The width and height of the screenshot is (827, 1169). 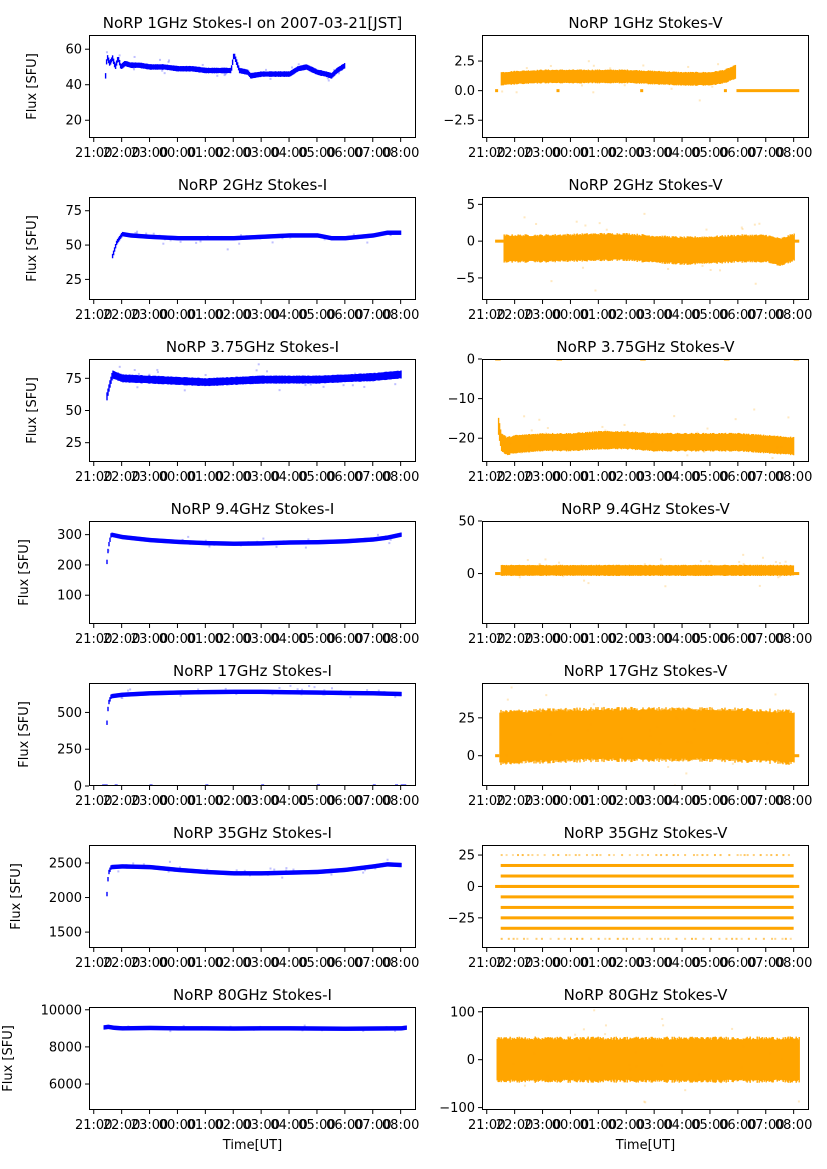 What do you see at coordinates (647, 897) in the screenshot?
I see `level-line` at bounding box center [647, 897].